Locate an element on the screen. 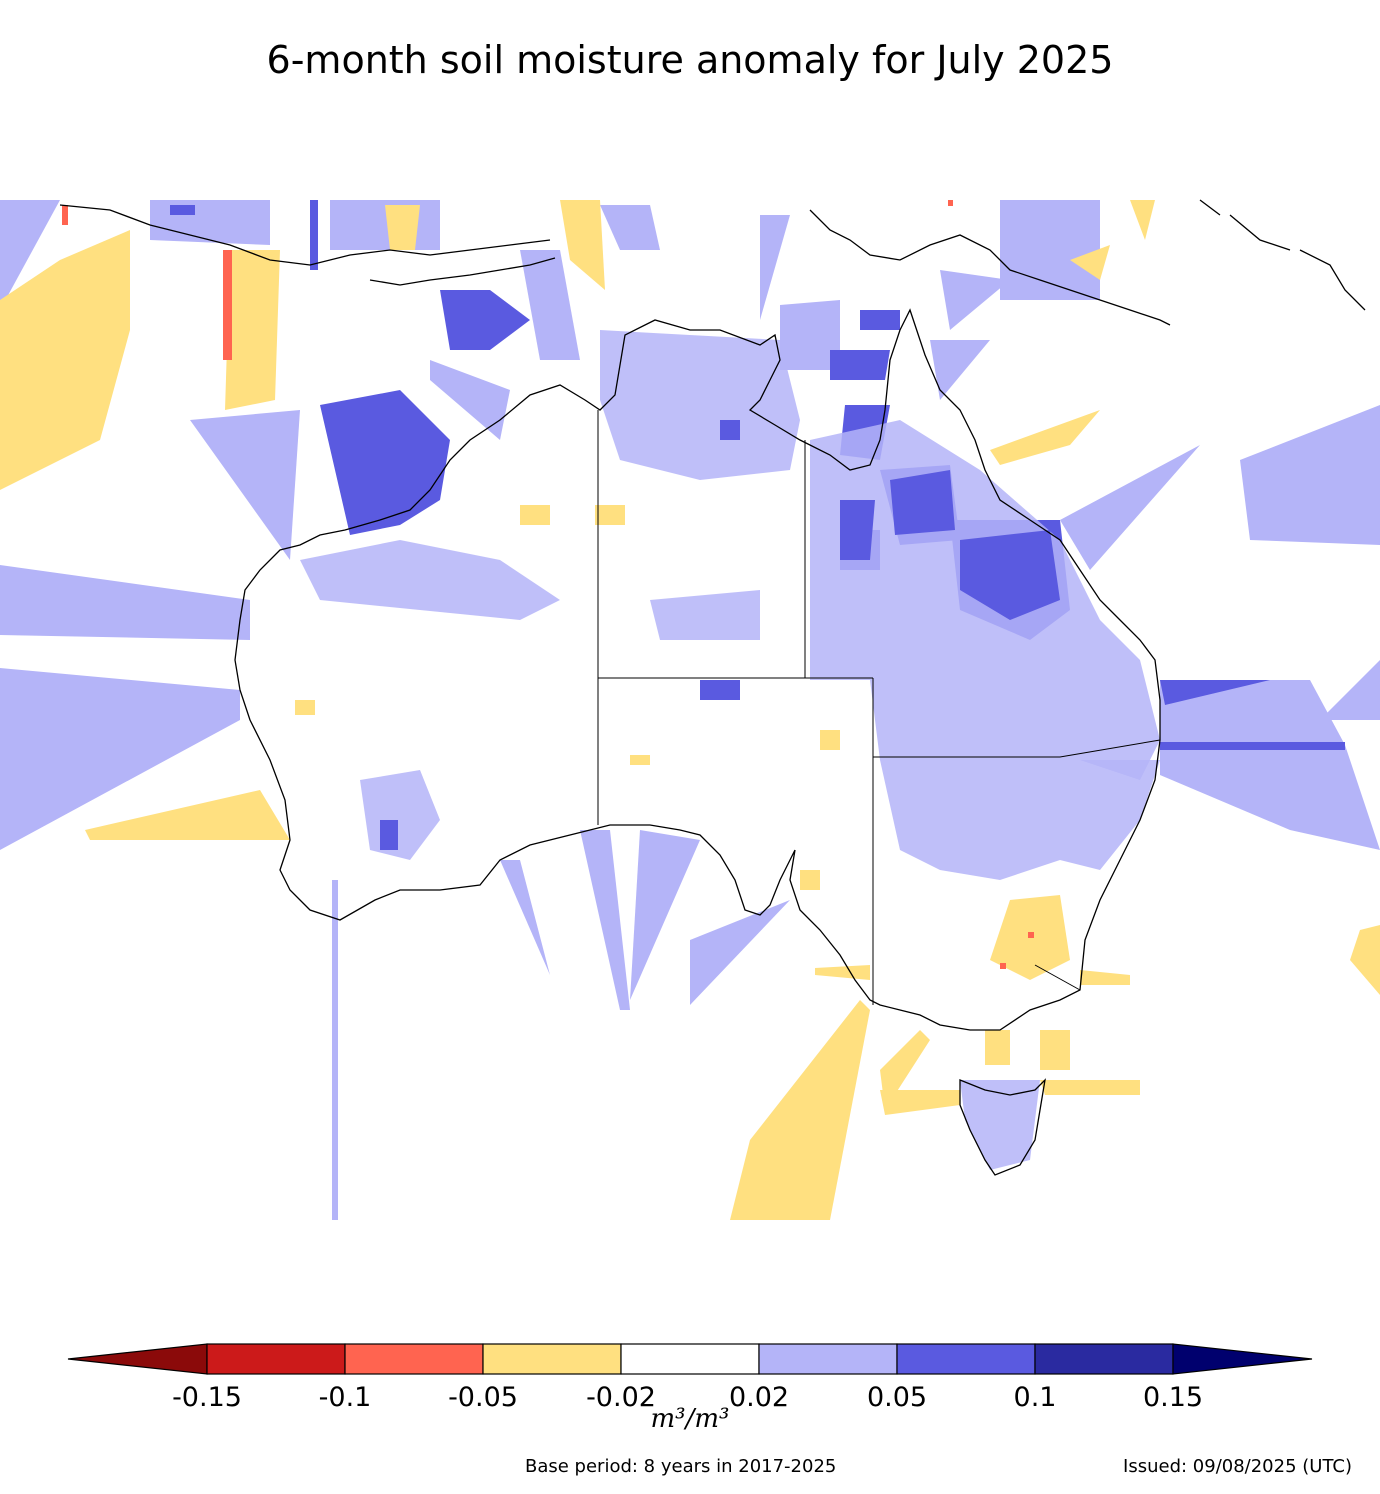 The width and height of the screenshot is (1380, 1494). colorbar-tick-label: -0.15 is located at coordinates (207, 1396).